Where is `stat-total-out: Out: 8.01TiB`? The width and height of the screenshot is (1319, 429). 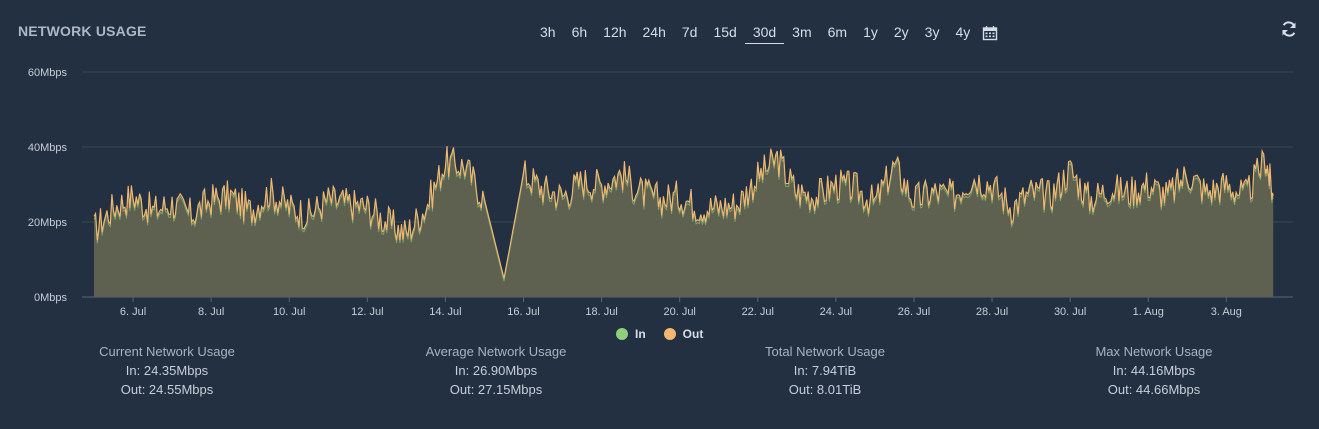
stat-total-out: Out: 8.01TiB is located at coordinates (825, 389).